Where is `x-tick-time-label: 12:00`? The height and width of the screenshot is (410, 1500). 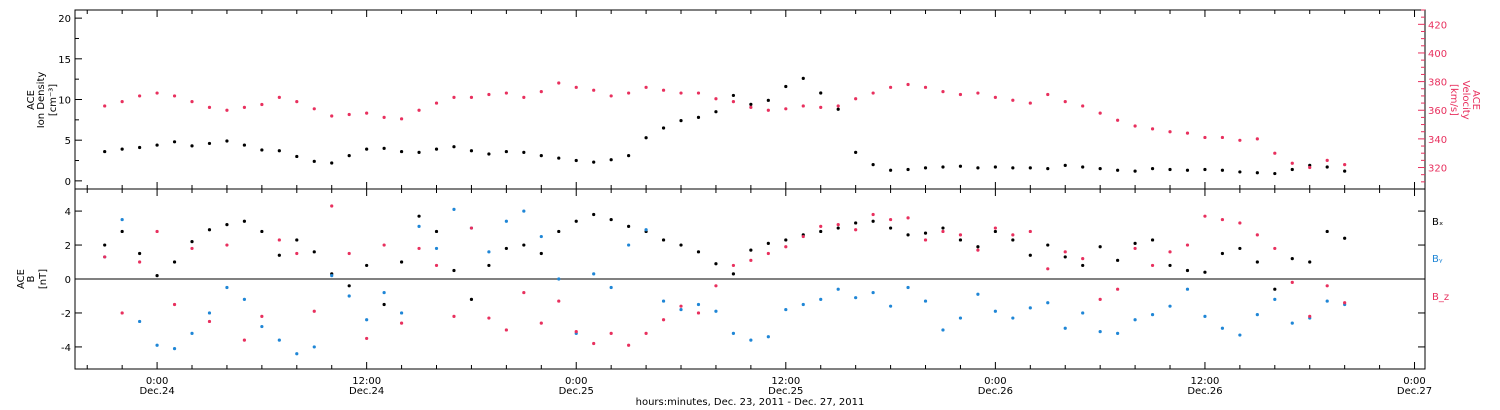 x-tick-time-label: 12:00 is located at coordinates (366, 381).